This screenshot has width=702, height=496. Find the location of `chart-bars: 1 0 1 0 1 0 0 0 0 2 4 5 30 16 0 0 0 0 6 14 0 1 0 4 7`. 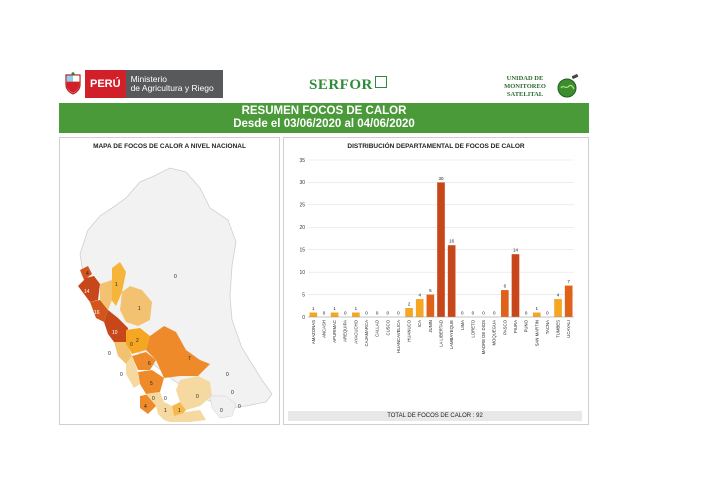

chart-bars: 1 0 1 0 1 0 0 0 0 2 4 5 30 16 0 0 0 0 6 14 0 1 0 4 7 is located at coordinates (441, 246).